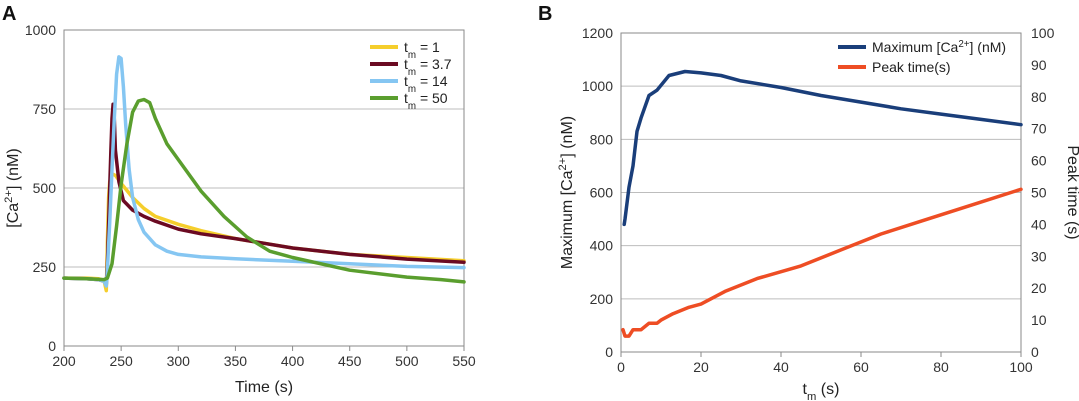  What do you see at coordinates (407, 361) in the screenshot?
I see `x-tick-label-a: 500` at bounding box center [407, 361].